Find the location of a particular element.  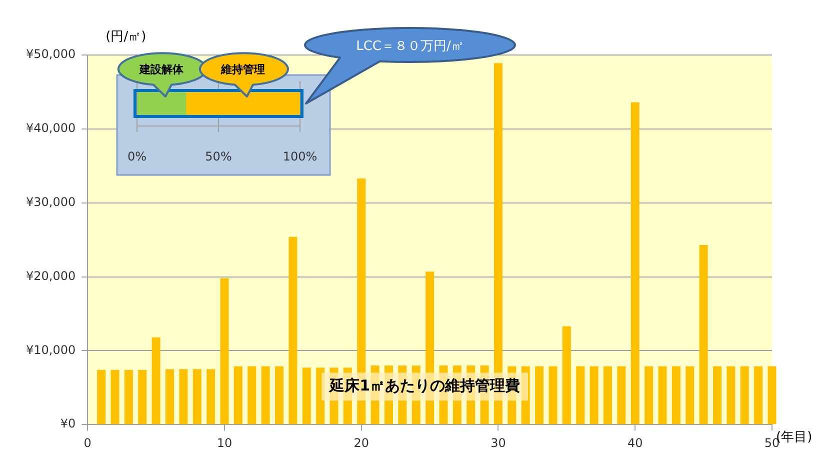

x-tick-label: 20 is located at coordinates (362, 443).